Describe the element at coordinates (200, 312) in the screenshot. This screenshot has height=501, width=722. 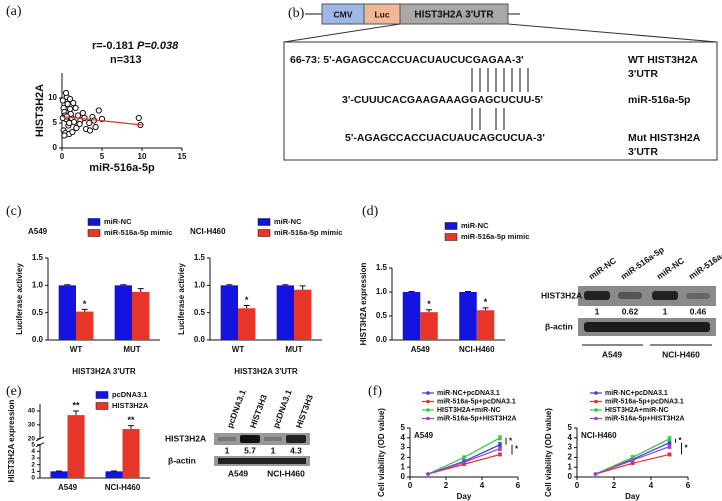
I see `y-tick-label: 0.5` at that location.